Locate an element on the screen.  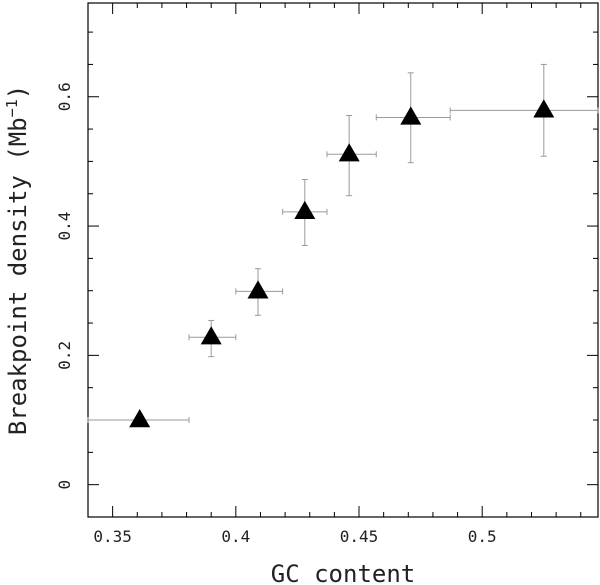
y-tick-label: 0.6 is located at coordinates (64, 96).